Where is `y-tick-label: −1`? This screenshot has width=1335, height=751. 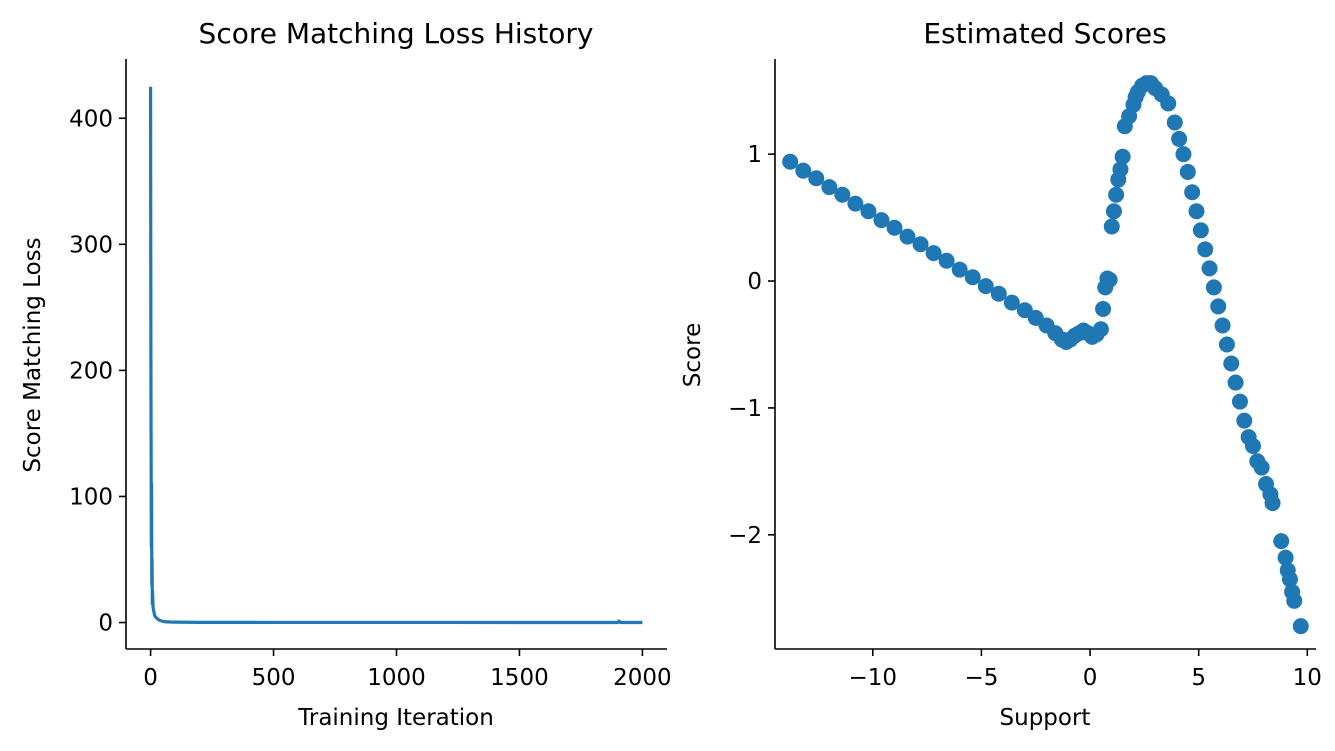
y-tick-label: −1 is located at coordinates (745, 409).